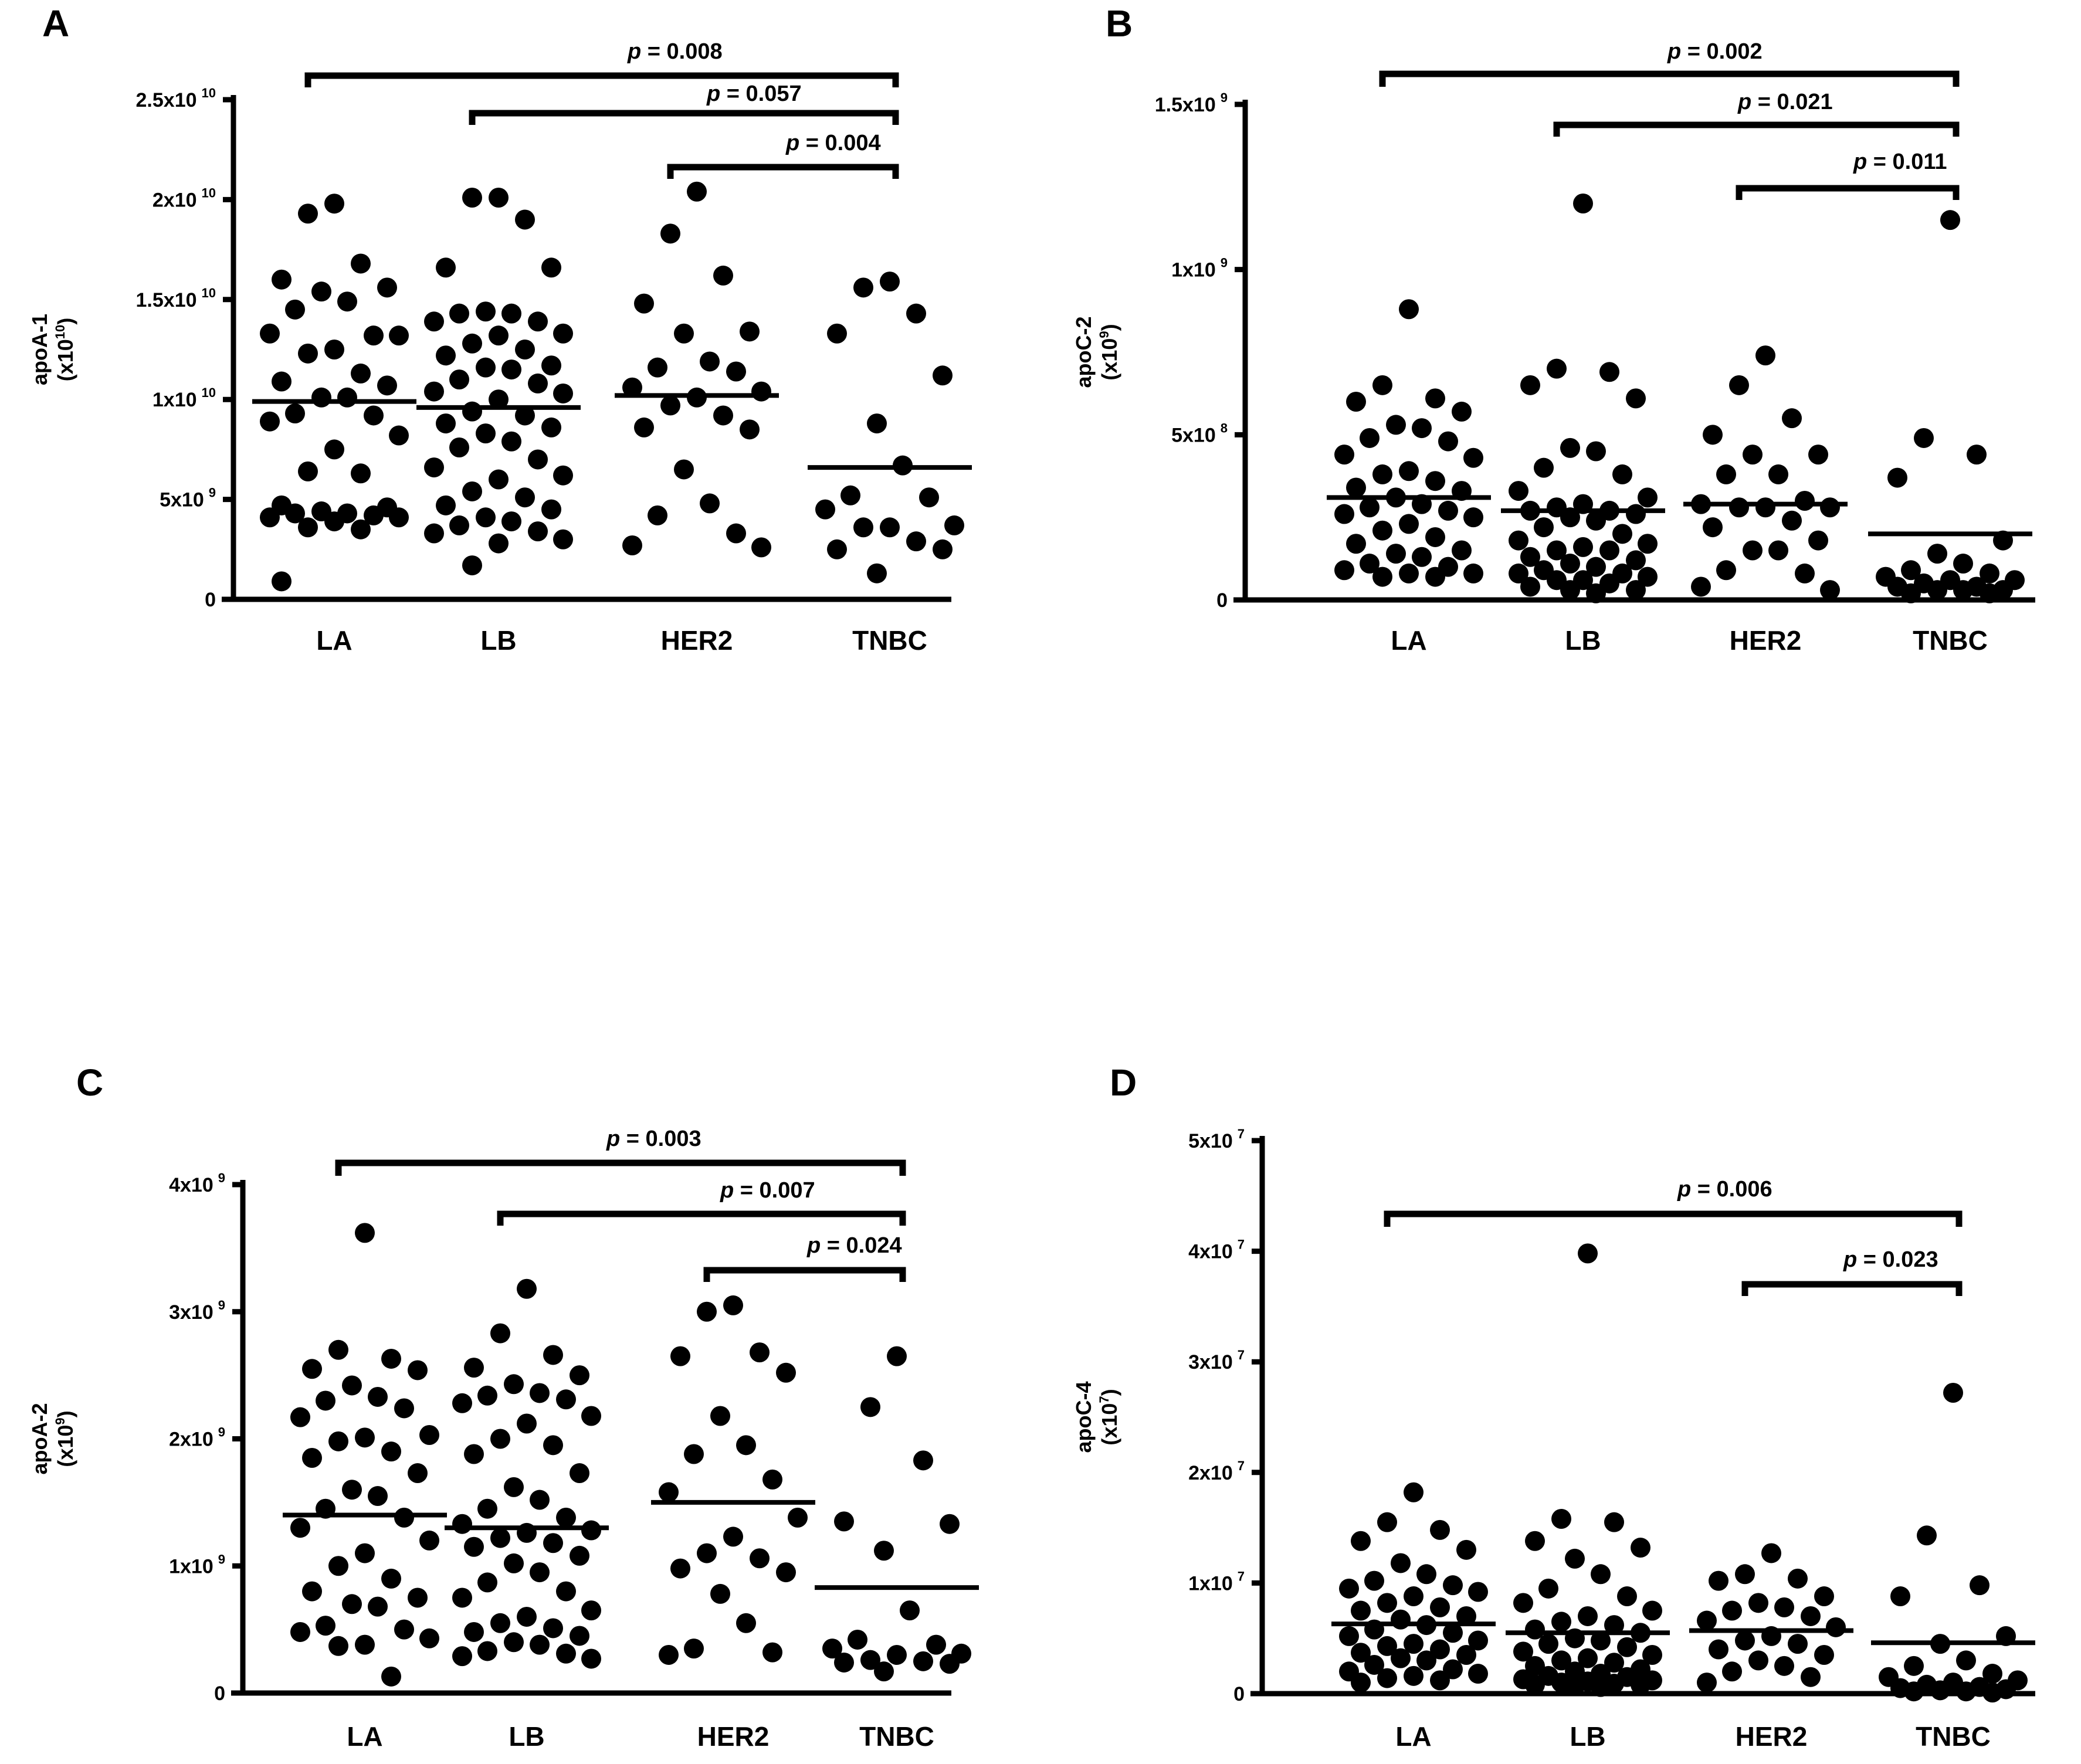 The image size is (2081, 1764). I want to click on panel-letter: C, so click(89, 1082).